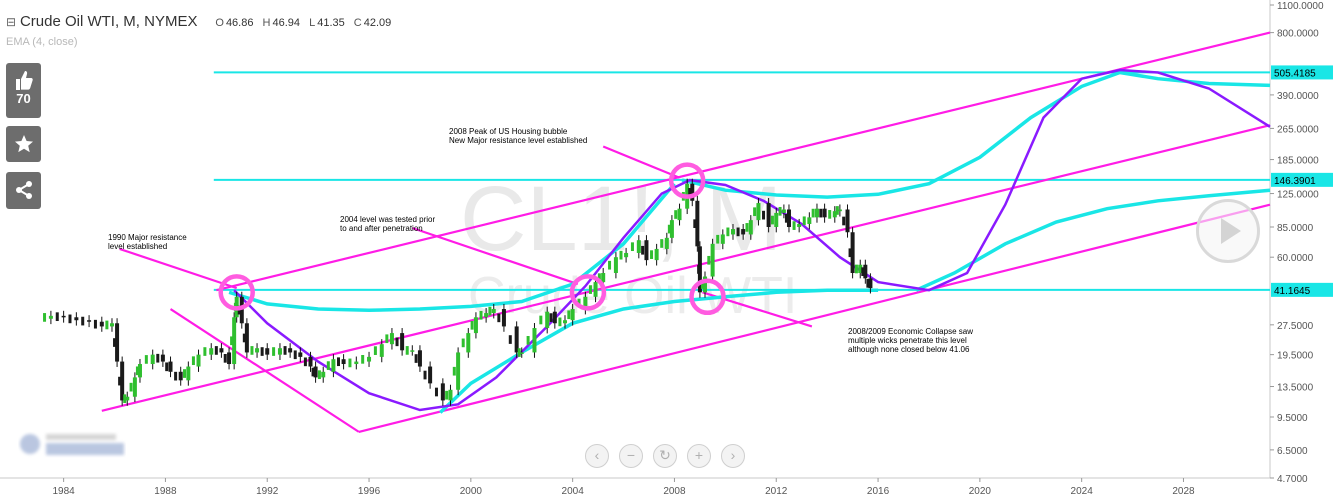 The height and width of the screenshot is (499, 1333). Describe the element at coordinates (24, 80) in the screenshot. I see `thumbs-up-icon` at that location.